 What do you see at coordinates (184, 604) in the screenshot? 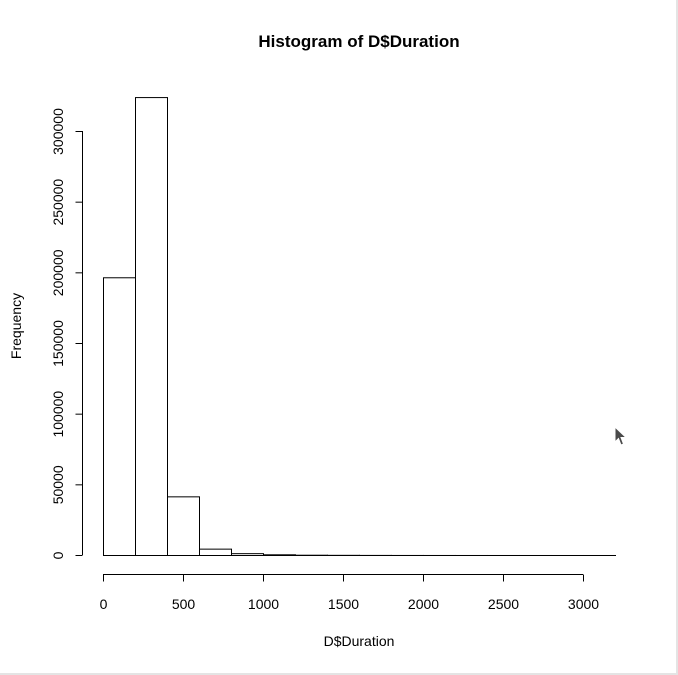
I see `x-tick-label: 500` at bounding box center [184, 604].